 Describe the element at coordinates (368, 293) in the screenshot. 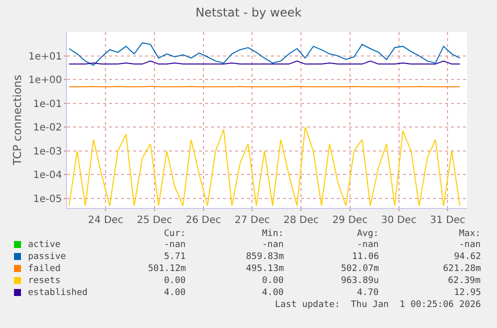

I see `text: 4.70` at that location.